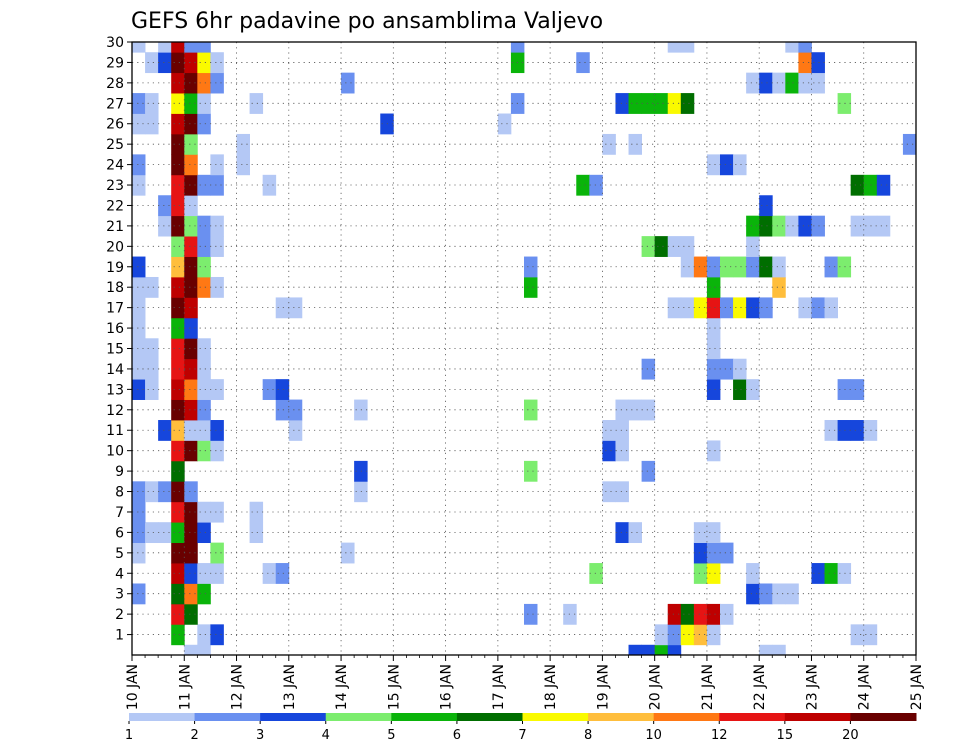 The height and width of the screenshot is (746, 960). What do you see at coordinates (850, 735) in the screenshot?
I see `legend-label: 20` at bounding box center [850, 735].